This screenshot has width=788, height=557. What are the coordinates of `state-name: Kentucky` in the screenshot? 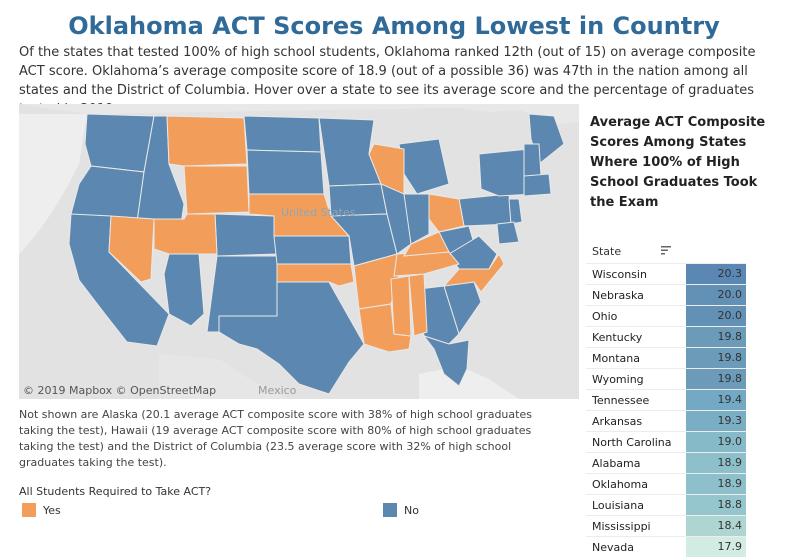 It's located at (617, 337).